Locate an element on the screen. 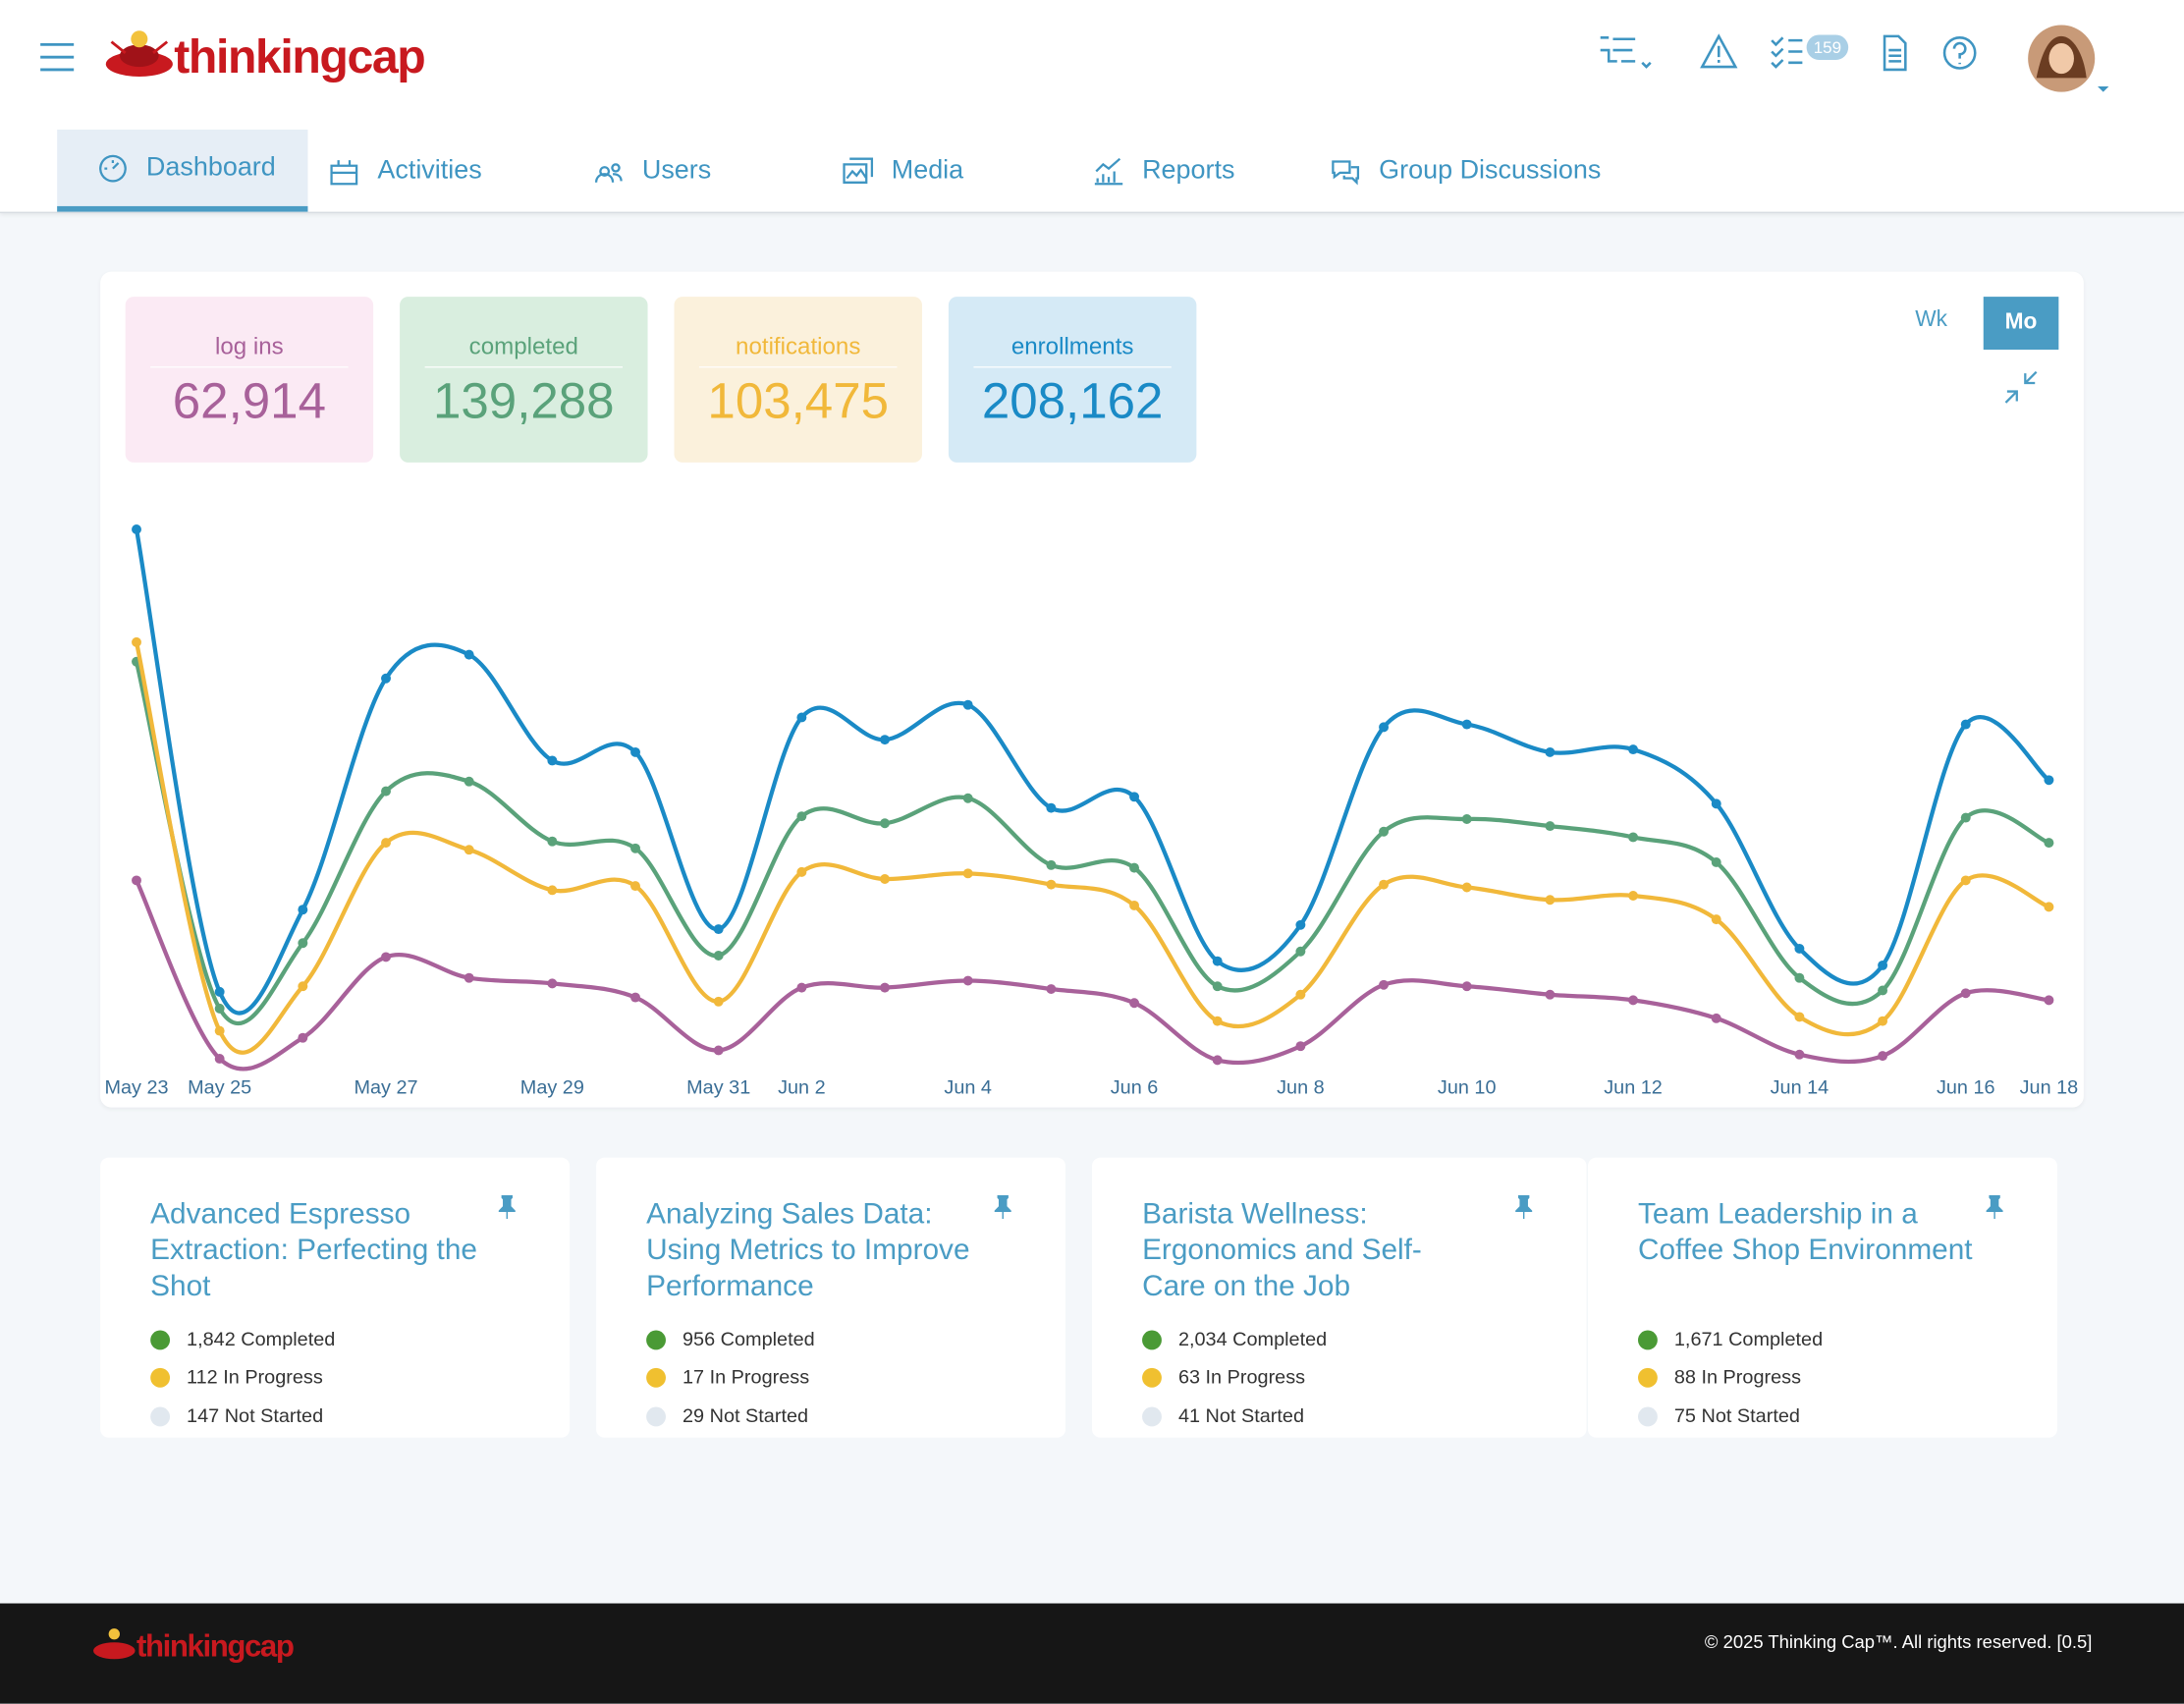 The height and width of the screenshot is (1704, 2184). x-tick-label: Jun 8 is located at coordinates (1301, 1087).